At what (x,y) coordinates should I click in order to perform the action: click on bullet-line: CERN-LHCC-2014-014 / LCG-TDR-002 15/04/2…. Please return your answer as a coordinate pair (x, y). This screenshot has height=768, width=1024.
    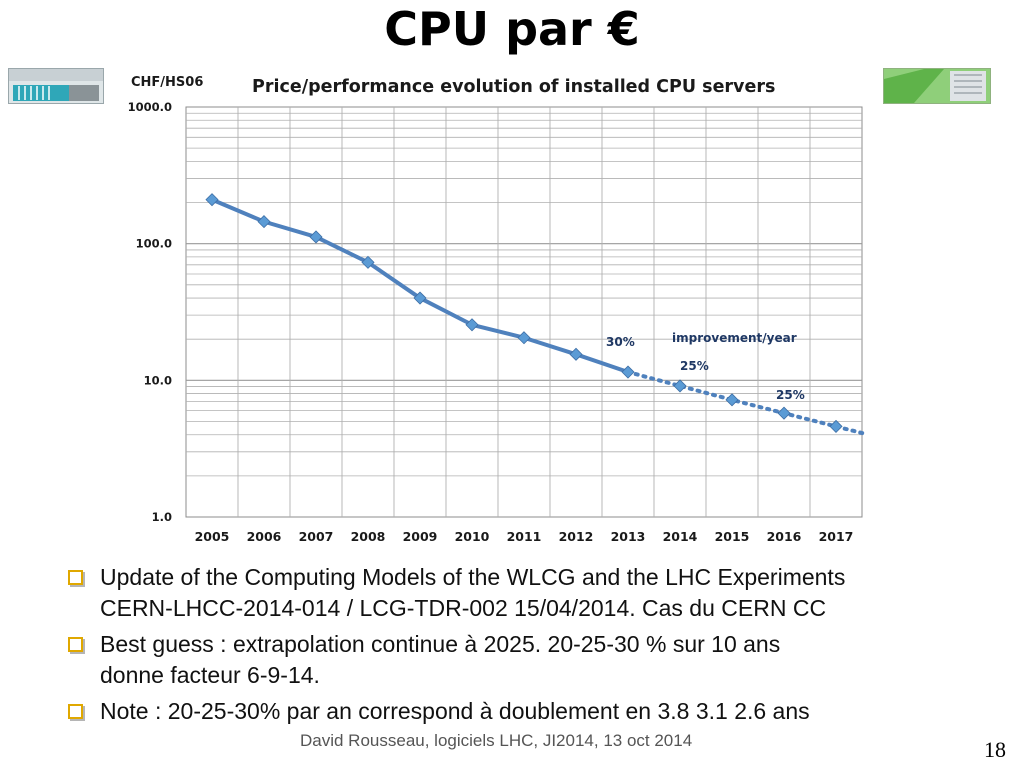
    Looking at the image, I should click on (463, 608).